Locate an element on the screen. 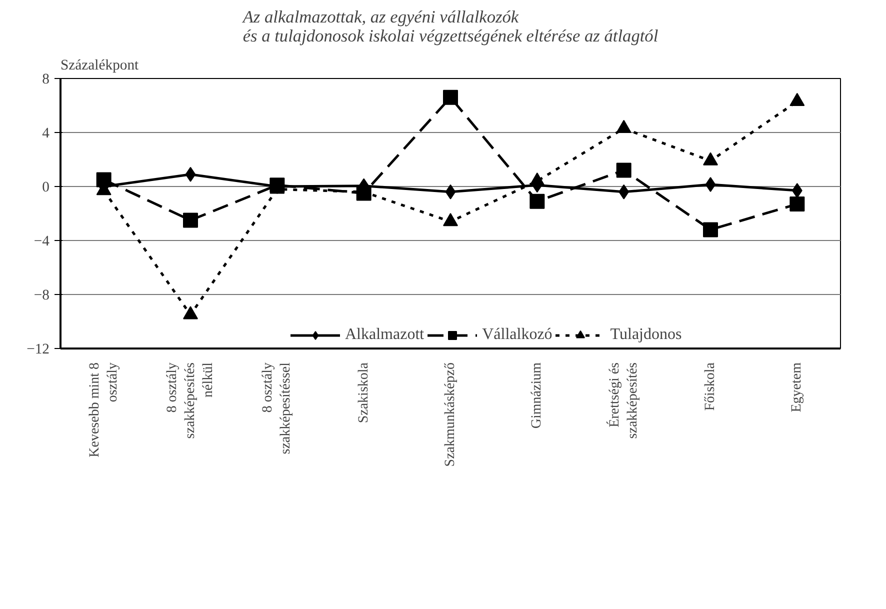 The image size is (886, 609). legend-label: Alkalmazott is located at coordinates (384, 335).